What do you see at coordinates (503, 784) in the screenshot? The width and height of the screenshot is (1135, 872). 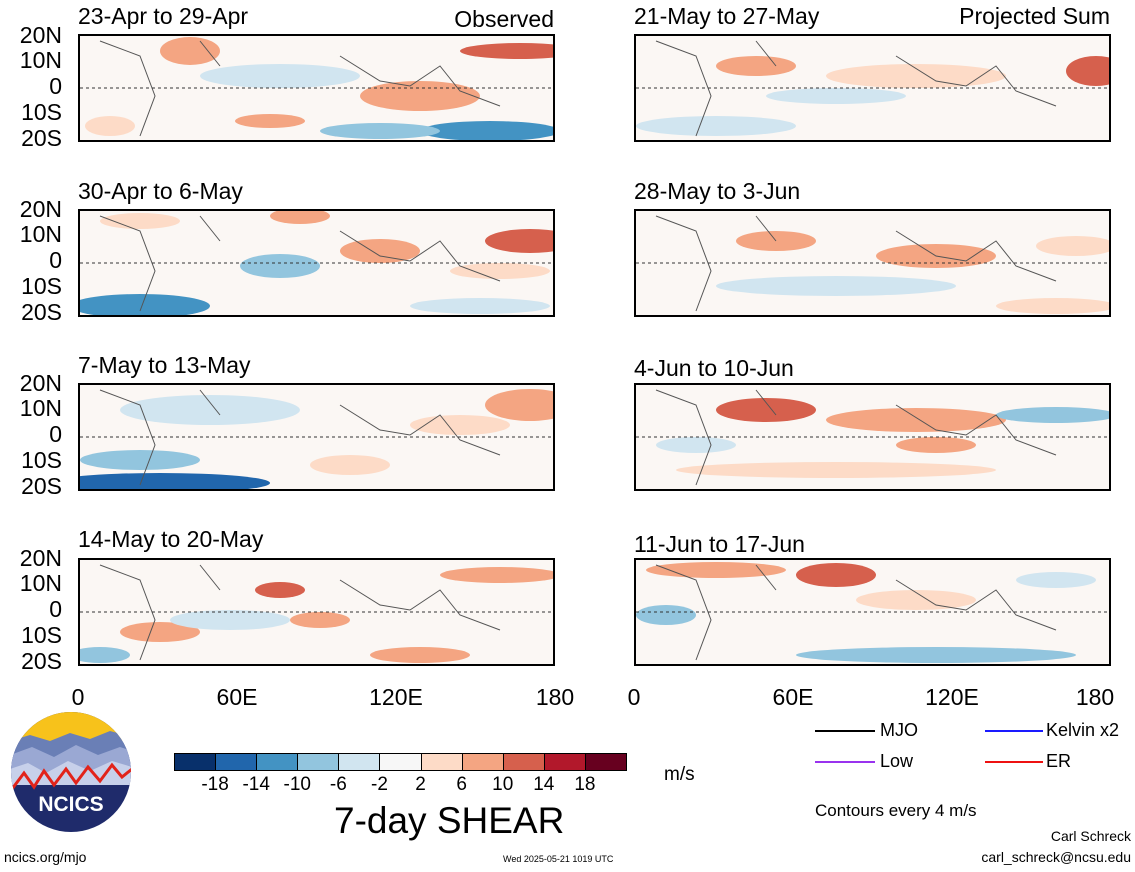 I see `colorbar-tick-label: 10` at bounding box center [503, 784].